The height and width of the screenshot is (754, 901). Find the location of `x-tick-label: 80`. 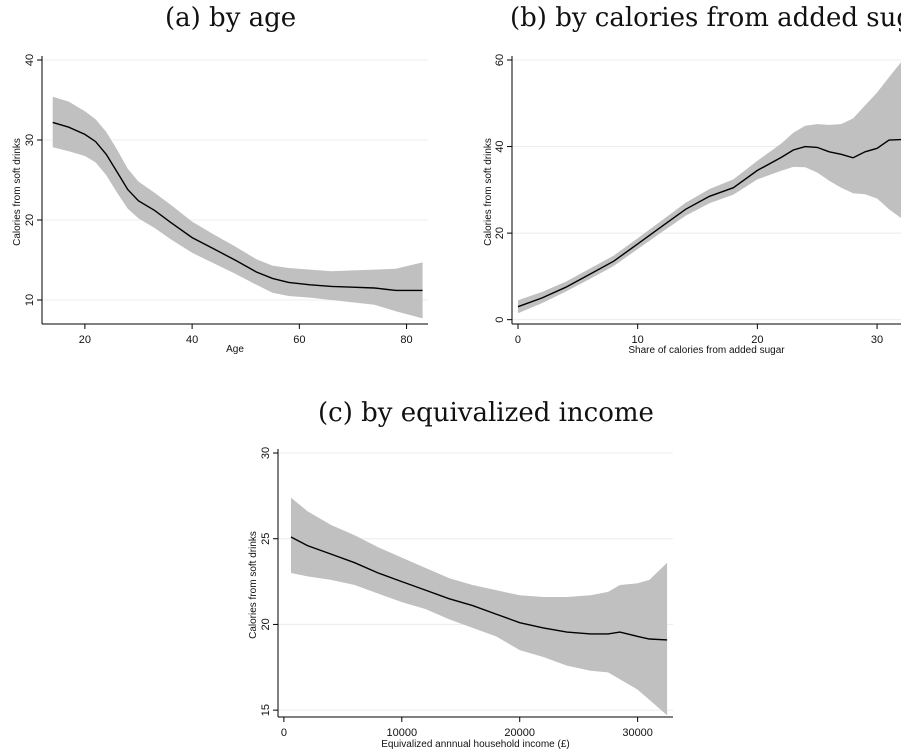

x-tick-label: 80 is located at coordinates (406, 340).